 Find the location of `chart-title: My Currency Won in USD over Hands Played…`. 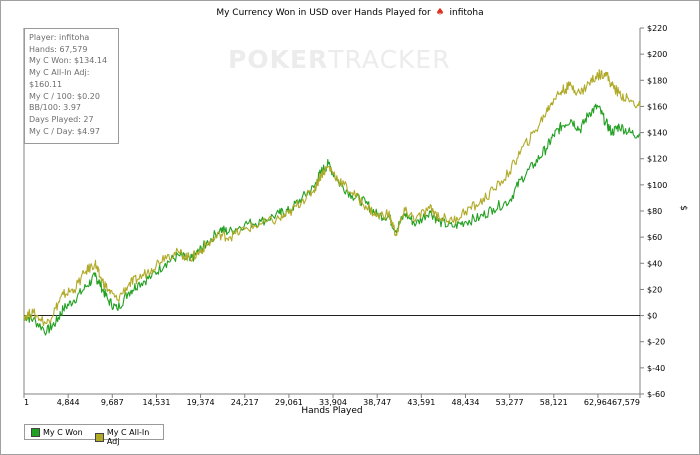

chart-title: My Currency Won in USD over Hands Played… is located at coordinates (350, 12).